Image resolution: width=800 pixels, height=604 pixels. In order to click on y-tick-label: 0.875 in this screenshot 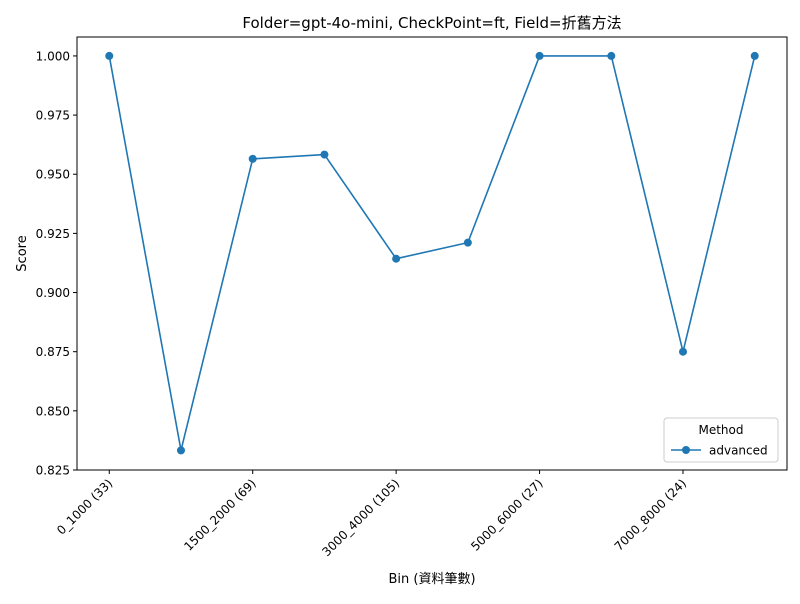, I will do `click(53, 352)`.